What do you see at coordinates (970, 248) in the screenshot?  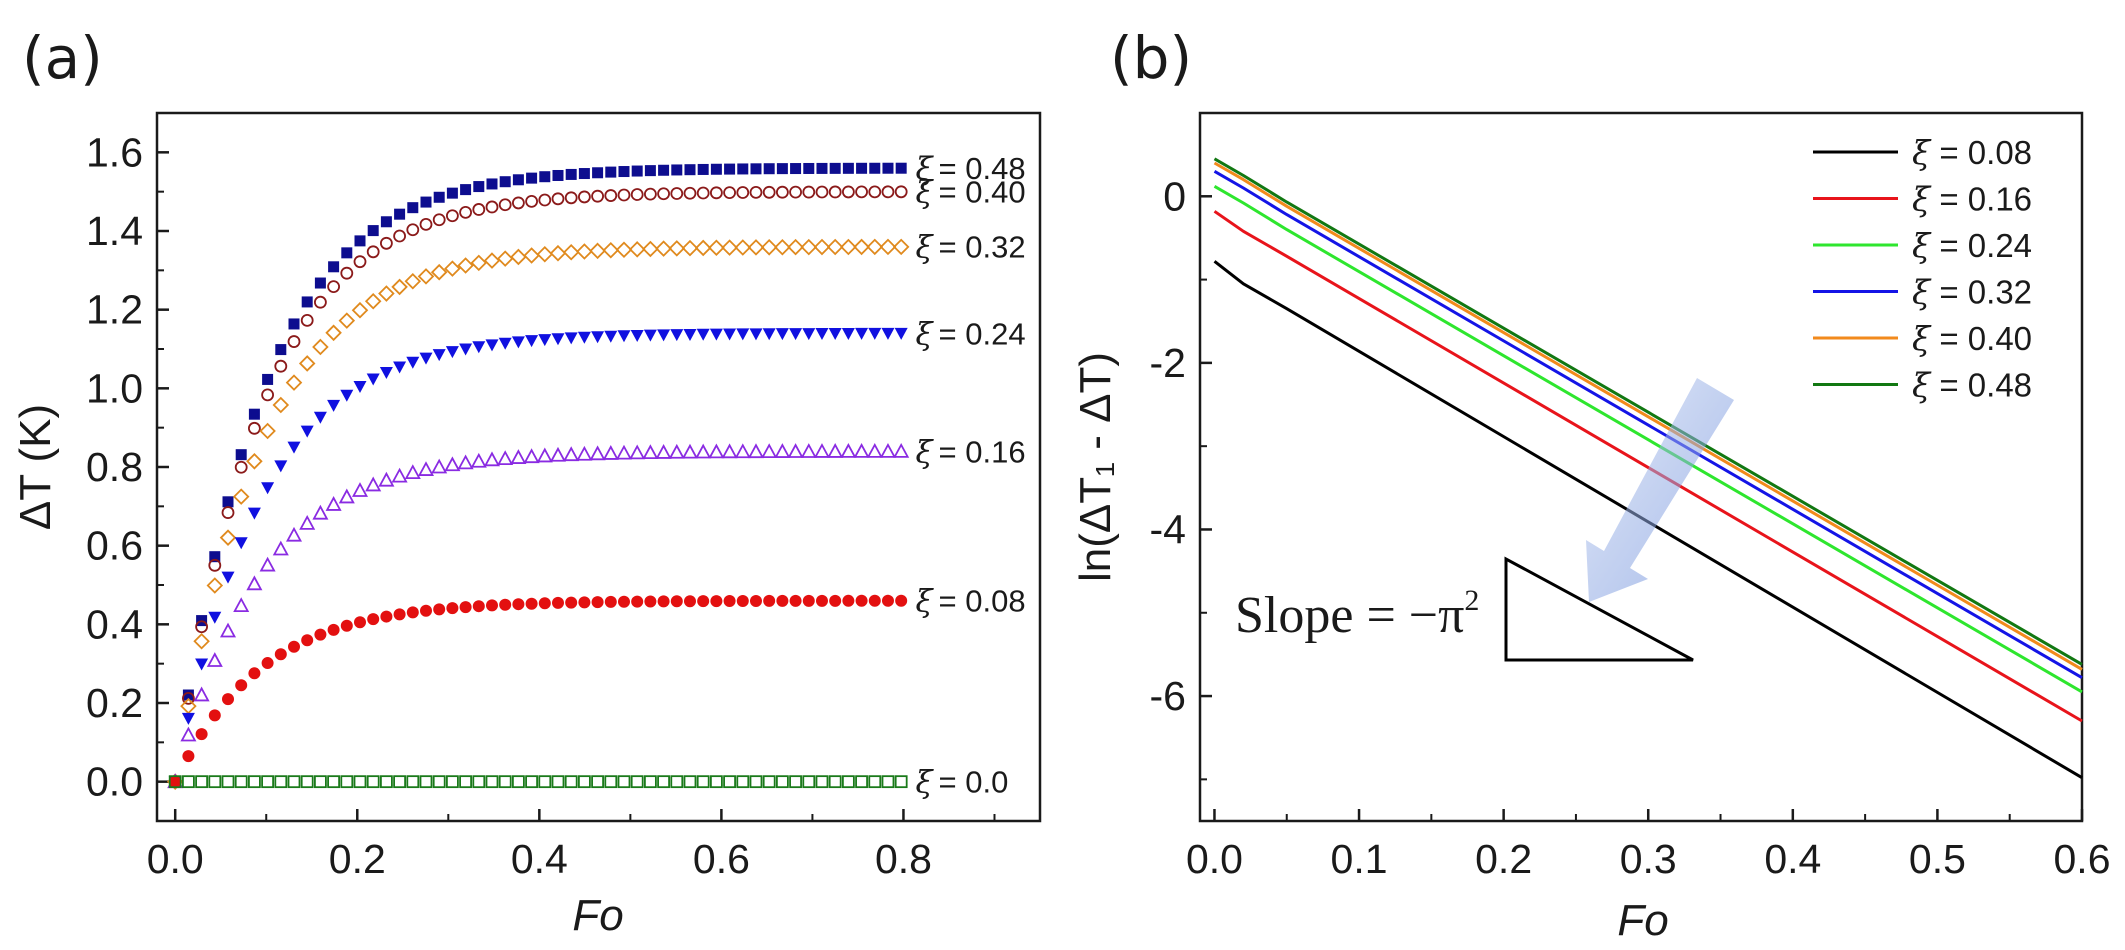 I see `series-label: ξ = 0.32` at bounding box center [970, 248].